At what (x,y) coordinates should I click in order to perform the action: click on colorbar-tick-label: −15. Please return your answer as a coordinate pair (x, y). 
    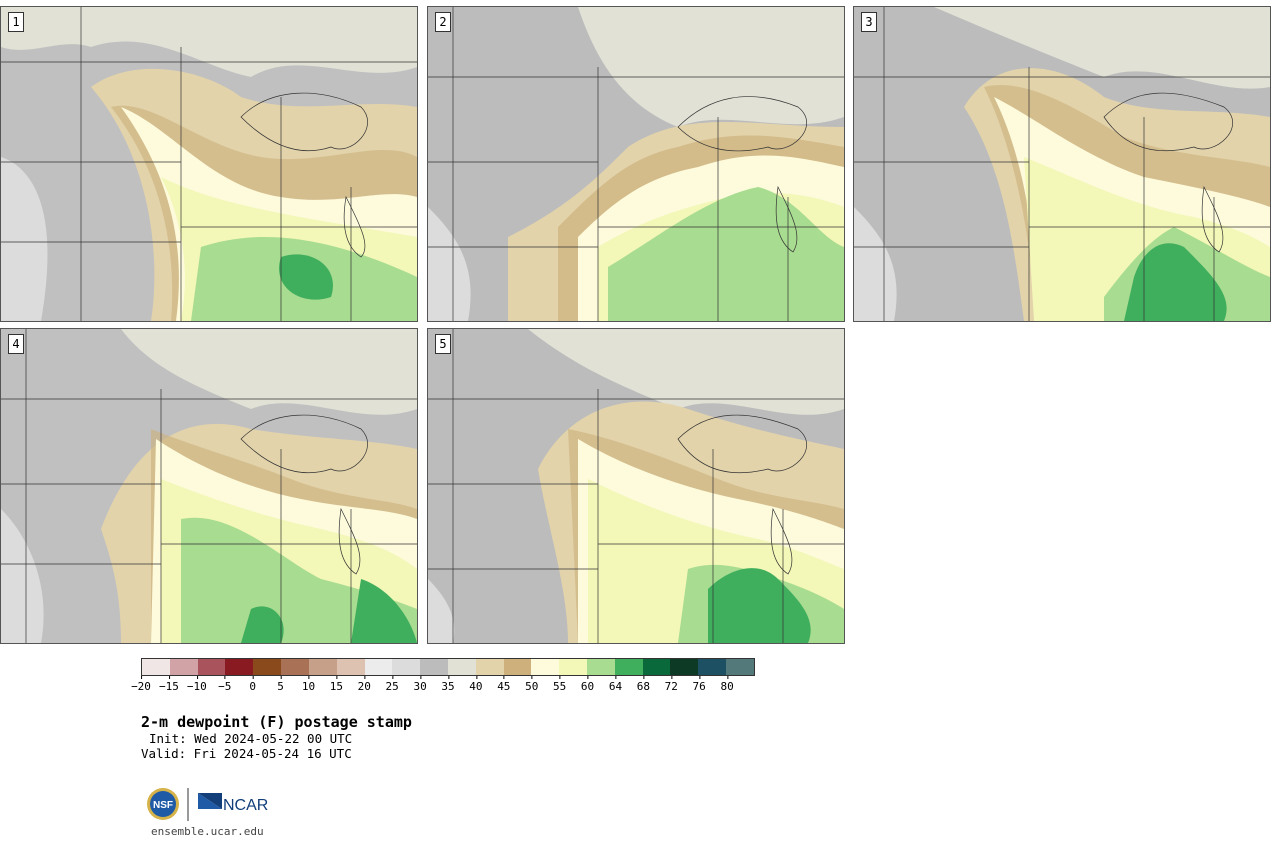
    Looking at the image, I should click on (168, 684).